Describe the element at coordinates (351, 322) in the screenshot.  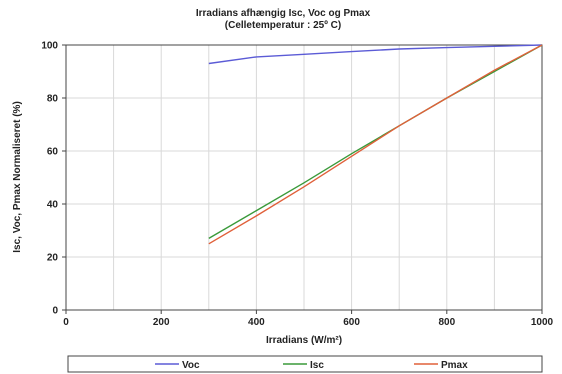
I see `x-tick-label: 600` at that location.